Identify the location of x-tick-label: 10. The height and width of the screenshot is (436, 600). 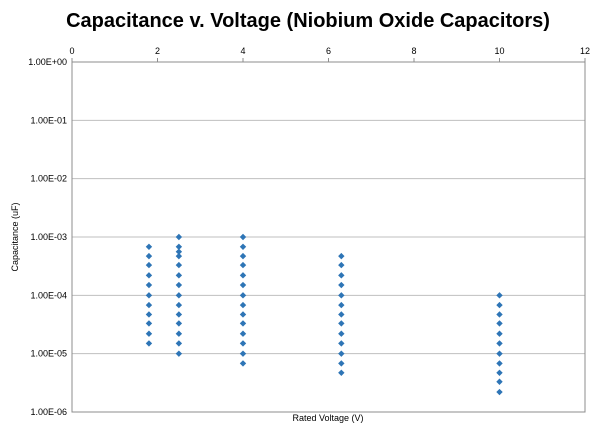
(499, 51).